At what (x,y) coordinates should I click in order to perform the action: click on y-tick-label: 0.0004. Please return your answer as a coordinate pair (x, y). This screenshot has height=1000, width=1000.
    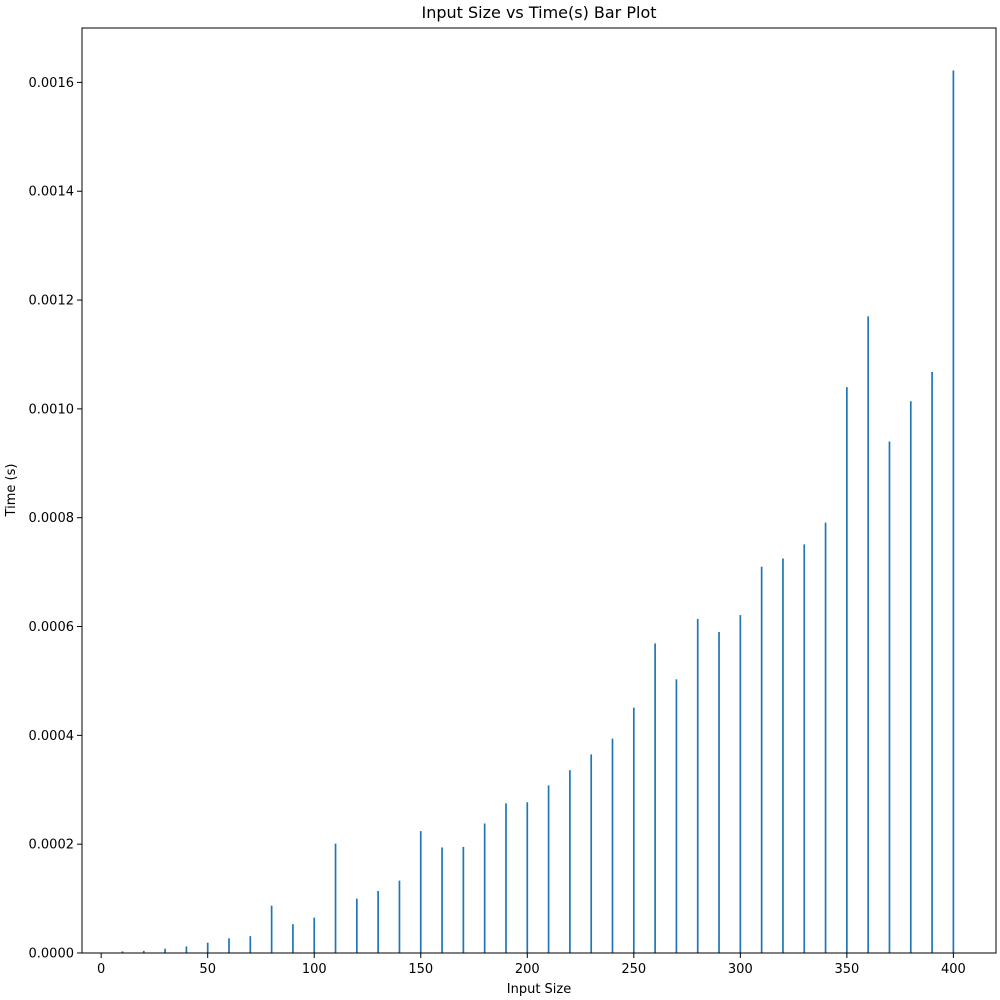
    Looking at the image, I should click on (52, 736).